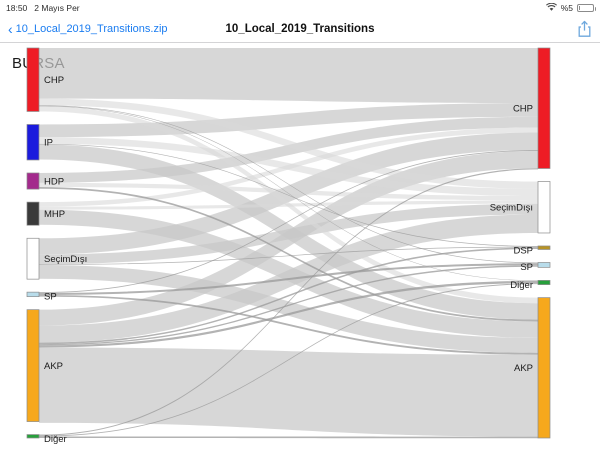 The height and width of the screenshot is (450, 600). Describe the element at coordinates (91, 28) in the screenshot. I see `back-button-label: 10_Local_2019_Transitions.zip` at that location.